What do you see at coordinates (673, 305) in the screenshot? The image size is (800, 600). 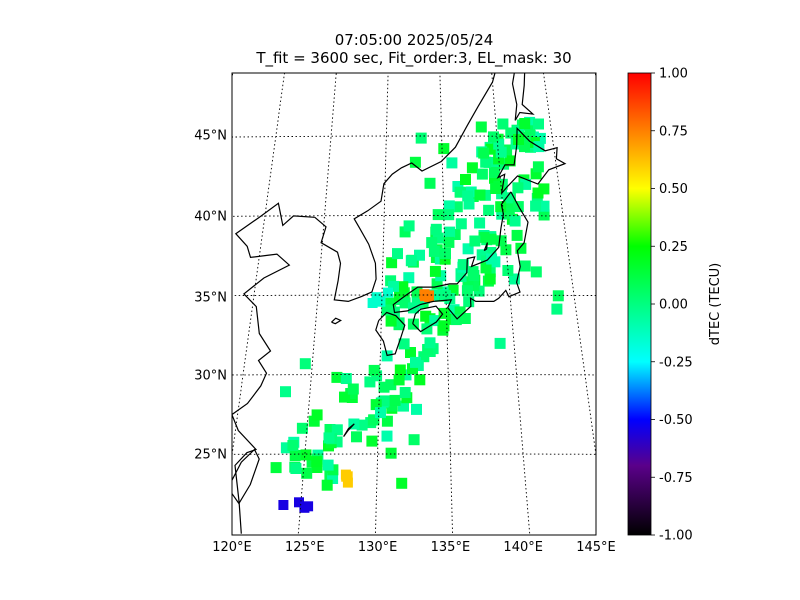 I see `colorbar-tick-label: 0.00` at bounding box center [673, 305].